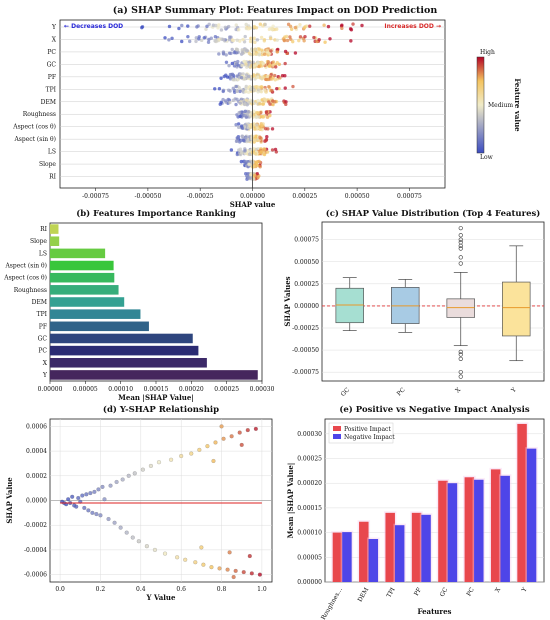 The image size is (550, 620). Describe the element at coordinates (25, 278) in the screenshot. I see `importance-label: Aspect (cos θ)` at that location.